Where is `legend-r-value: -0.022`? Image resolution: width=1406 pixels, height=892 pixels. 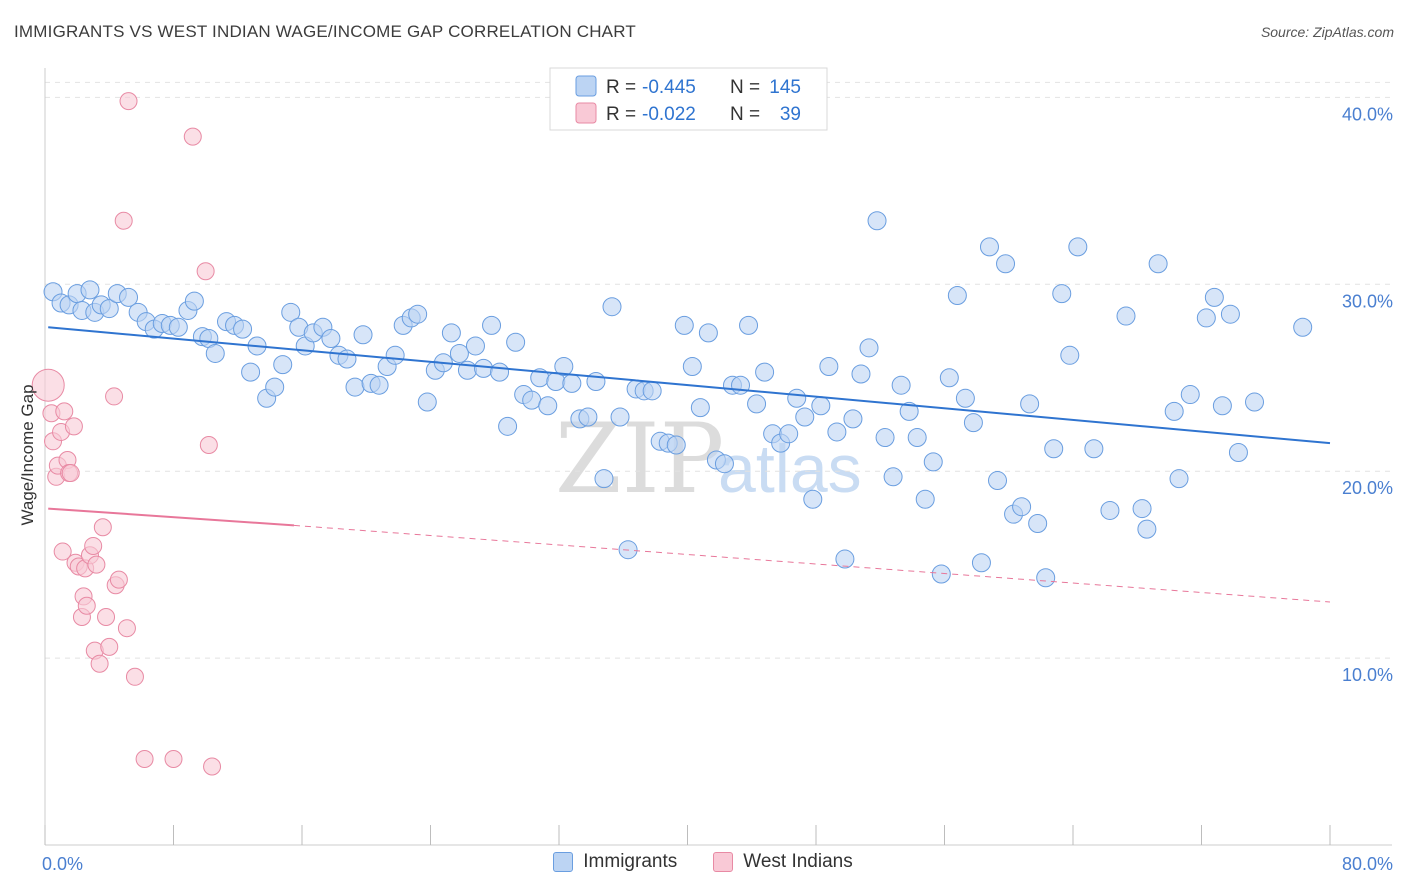
legend-r-value: -0.022 is located at coordinates (669, 114).